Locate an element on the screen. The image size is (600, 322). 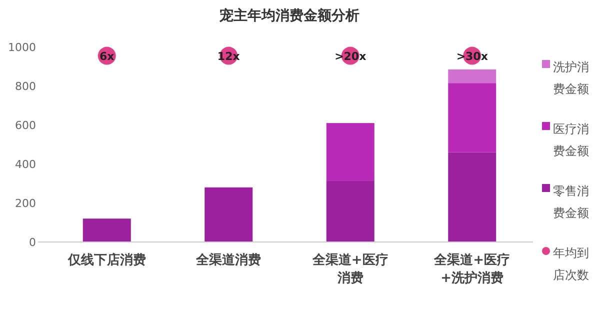
x-tick-label: 全渠道消费 is located at coordinates (228, 260).